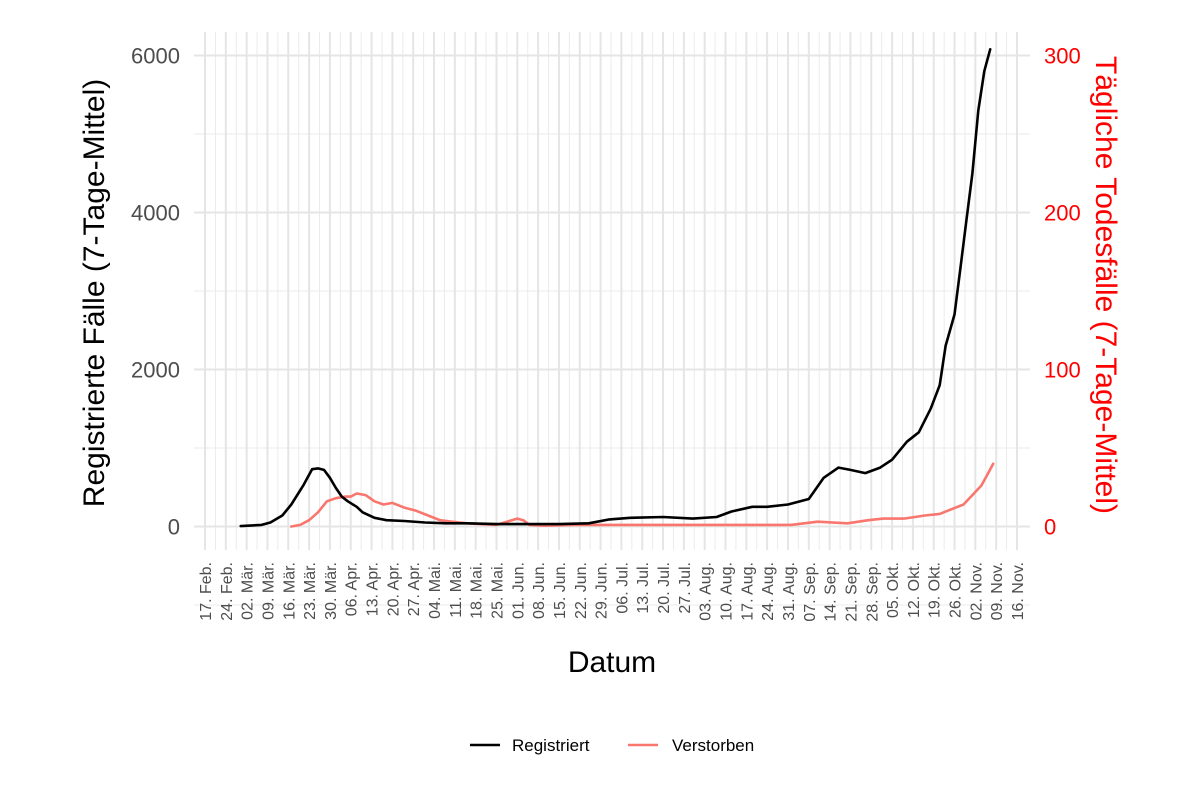  What do you see at coordinates (373, 589) in the screenshot?
I see `x-tick-label: 13. Apr.` at bounding box center [373, 589].